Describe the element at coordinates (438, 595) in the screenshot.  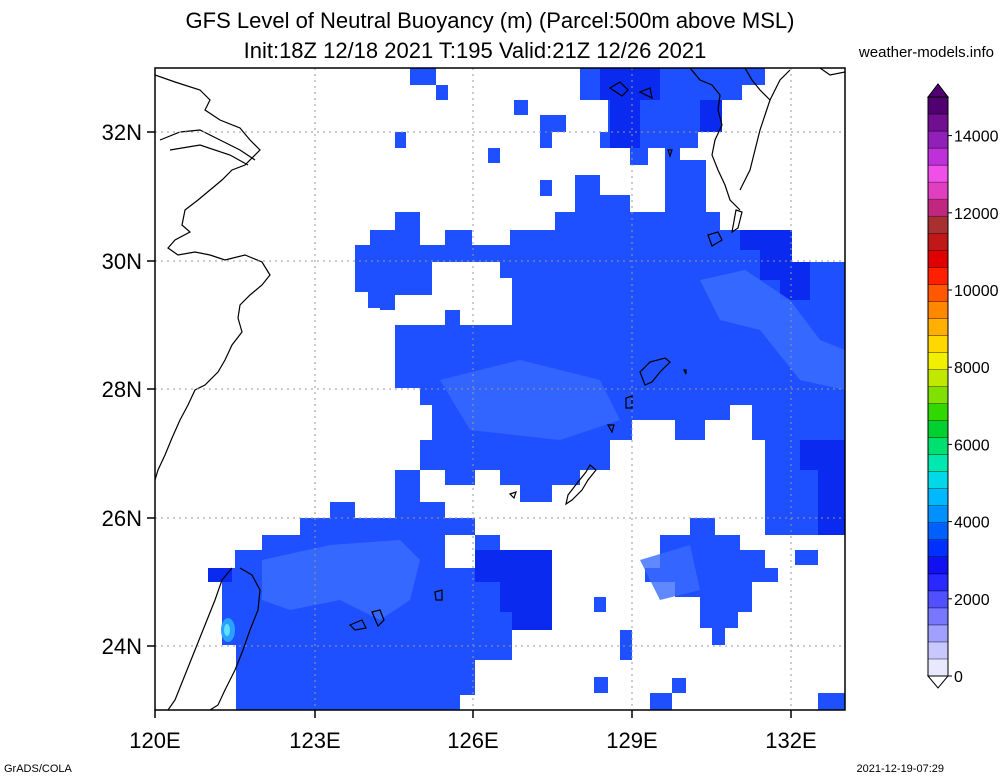
I see `island-miyako` at that location.